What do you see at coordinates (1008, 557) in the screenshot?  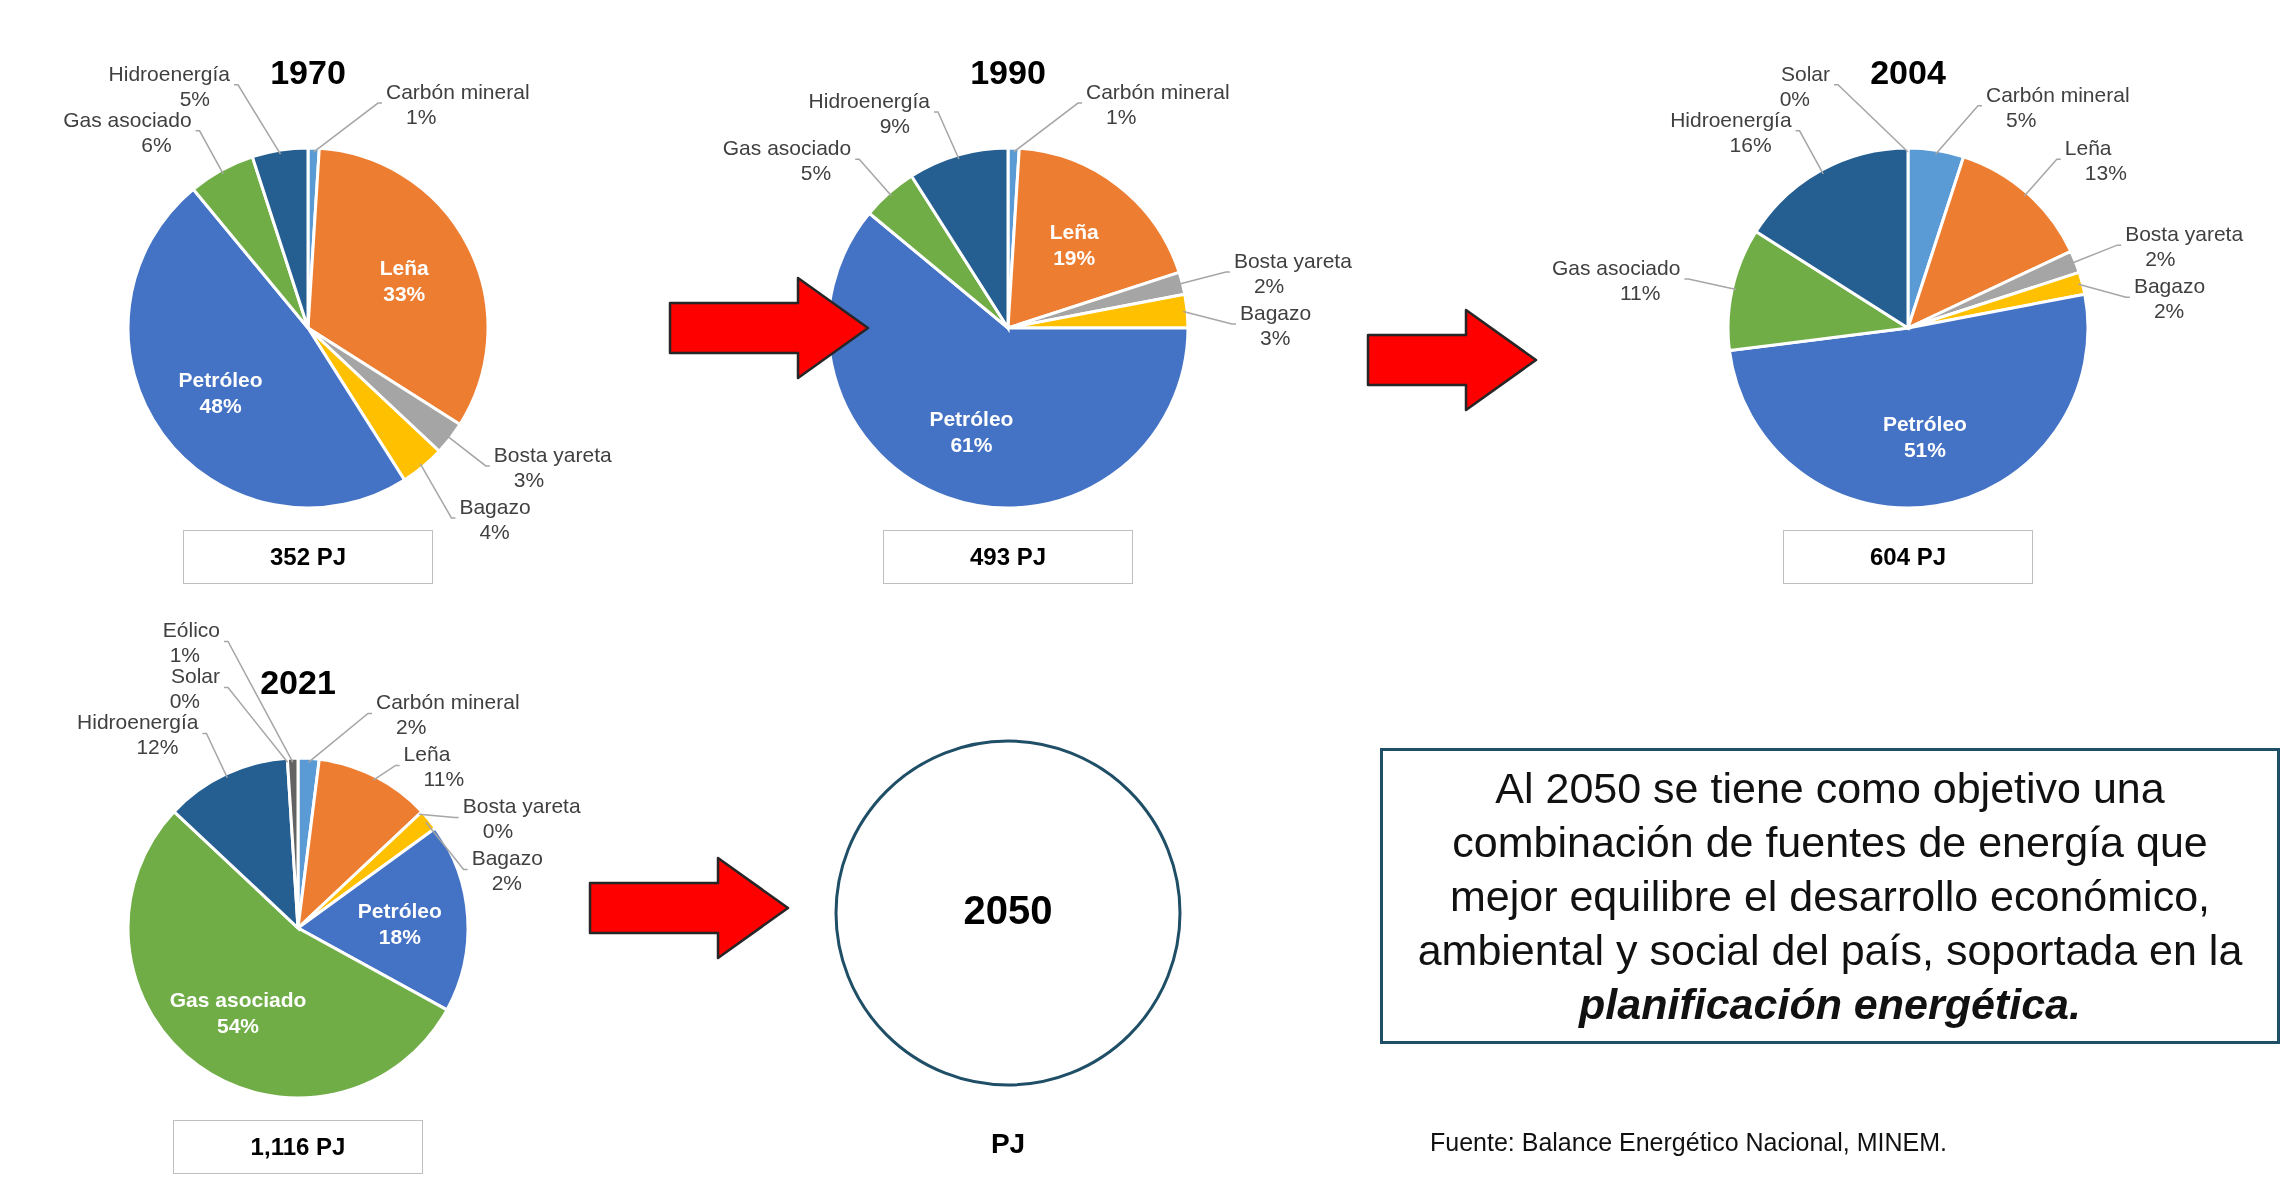 I see `text: 493 PJ` at bounding box center [1008, 557].